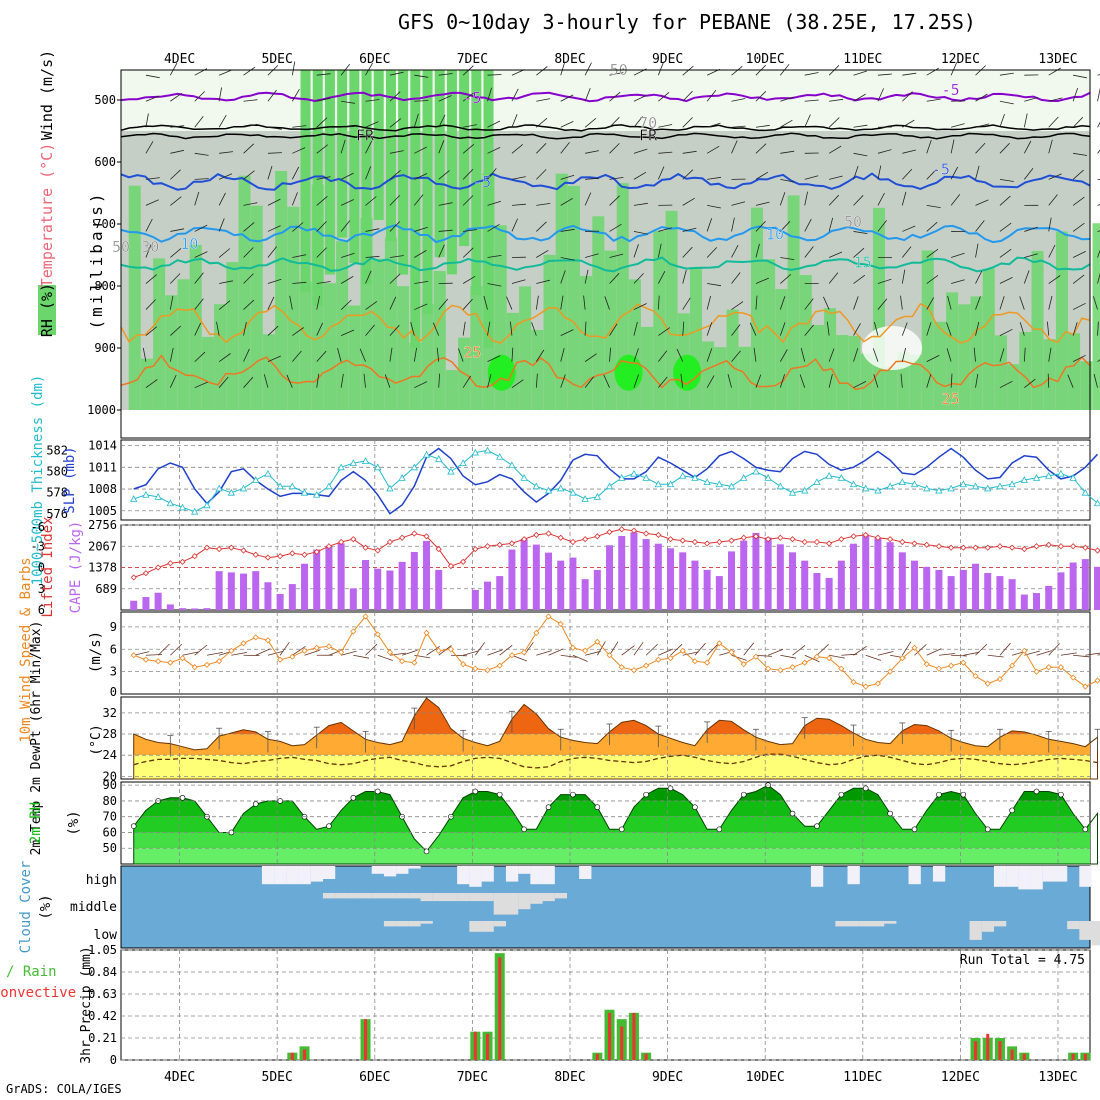 The width and height of the screenshot is (1100, 1100). What do you see at coordinates (105, 286) in the screenshot?
I see `y-tick-label: 800` at bounding box center [105, 286].